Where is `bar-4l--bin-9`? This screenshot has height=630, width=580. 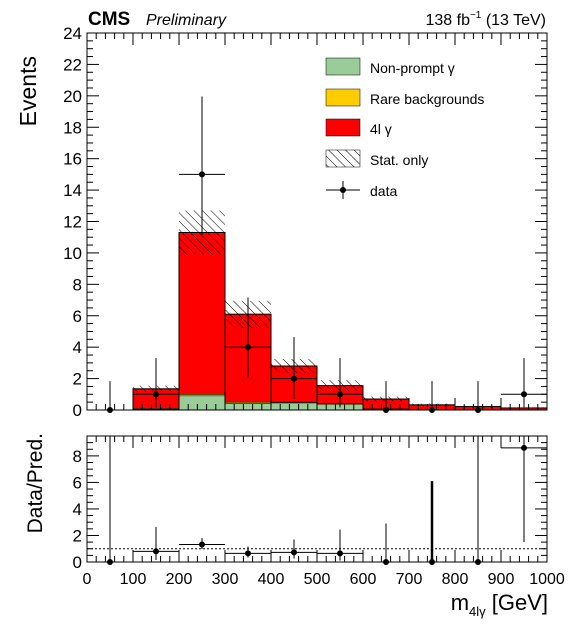 bar-4l--bin-9 is located at coordinates (524, 408).